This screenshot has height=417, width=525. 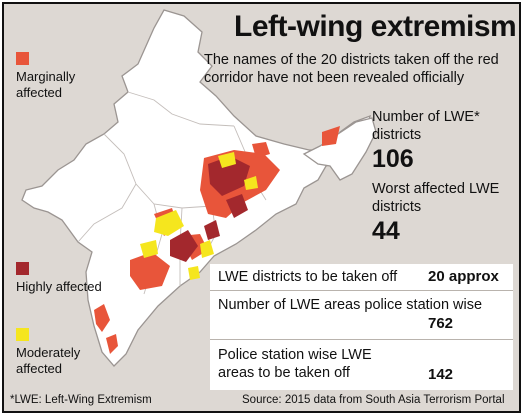 I want to click on high-districts, so click(x=210, y=209).